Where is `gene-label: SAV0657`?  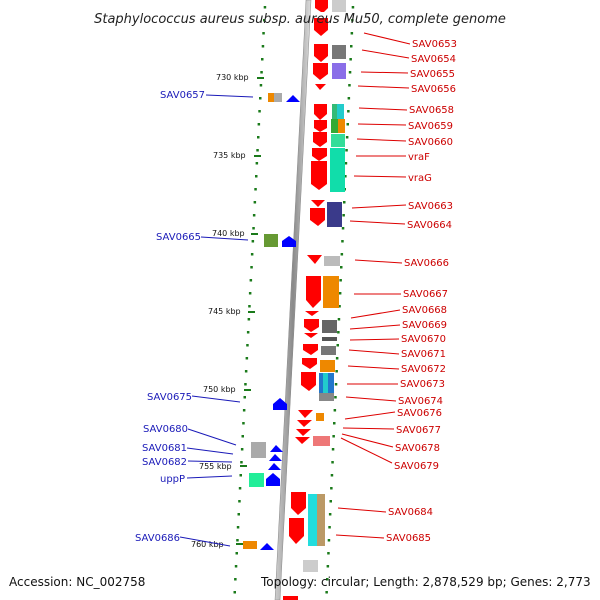
gene-label: SAV0657 is located at coordinates (182, 95).